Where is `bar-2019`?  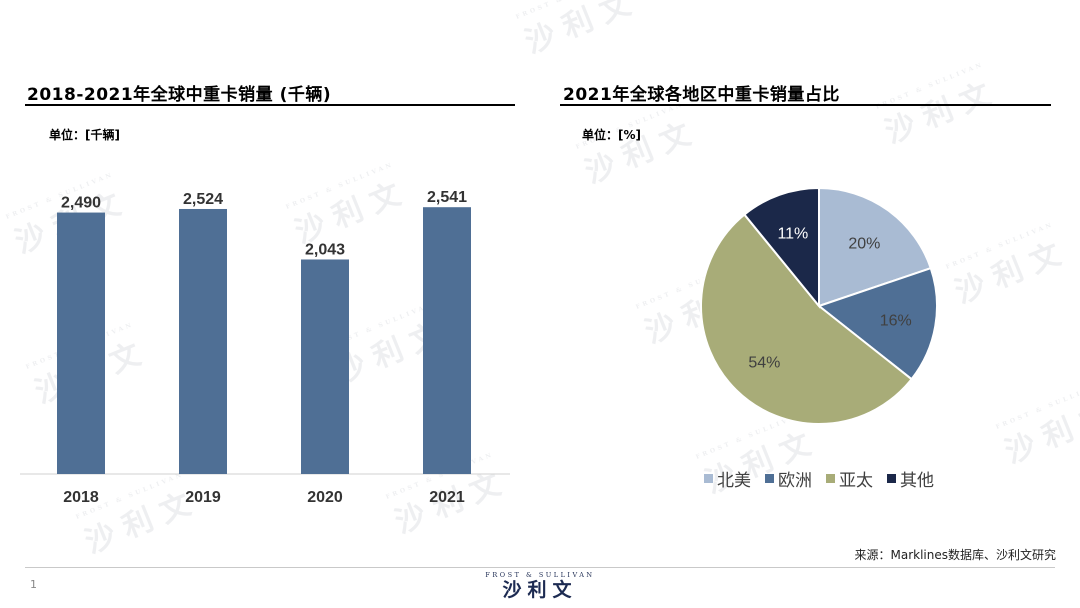
bar-2019 is located at coordinates (203, 341).